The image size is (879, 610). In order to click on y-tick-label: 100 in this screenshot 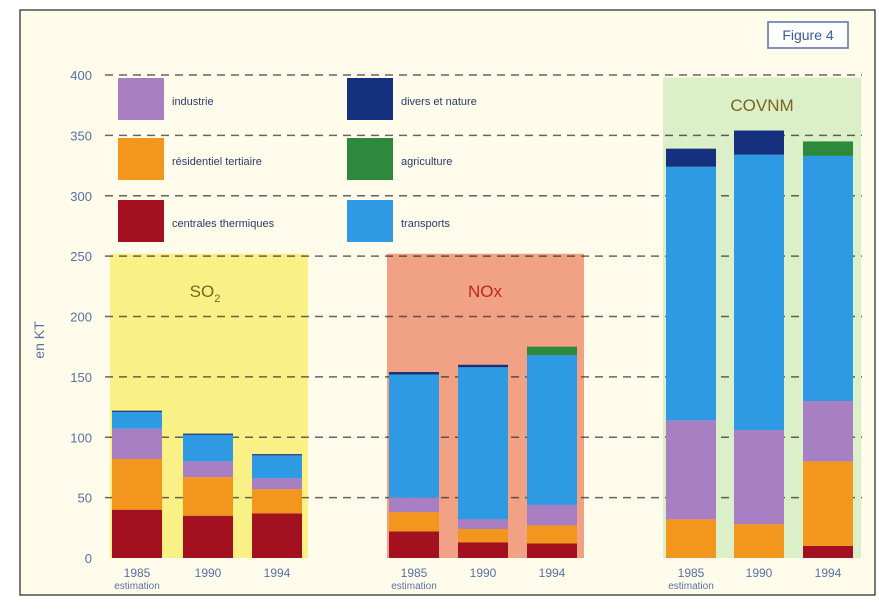, I will do `click(81, 437)`.